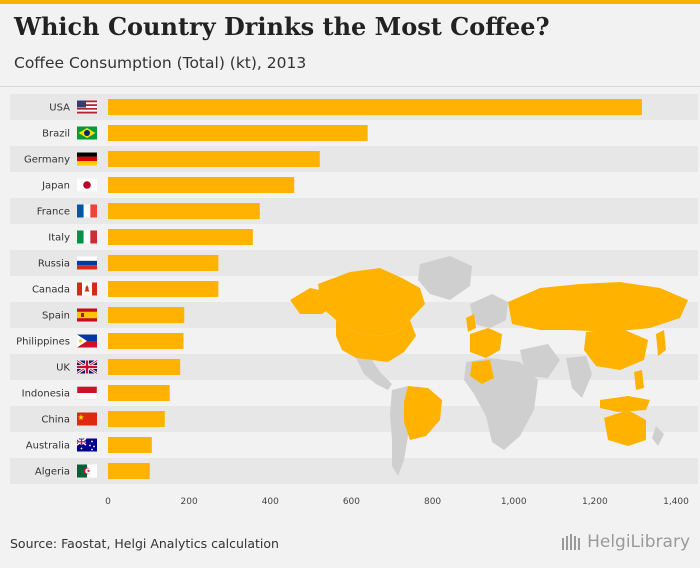 The height and width of the screenshot is (568, 700). I want to click on map-india, so click(579, 377).